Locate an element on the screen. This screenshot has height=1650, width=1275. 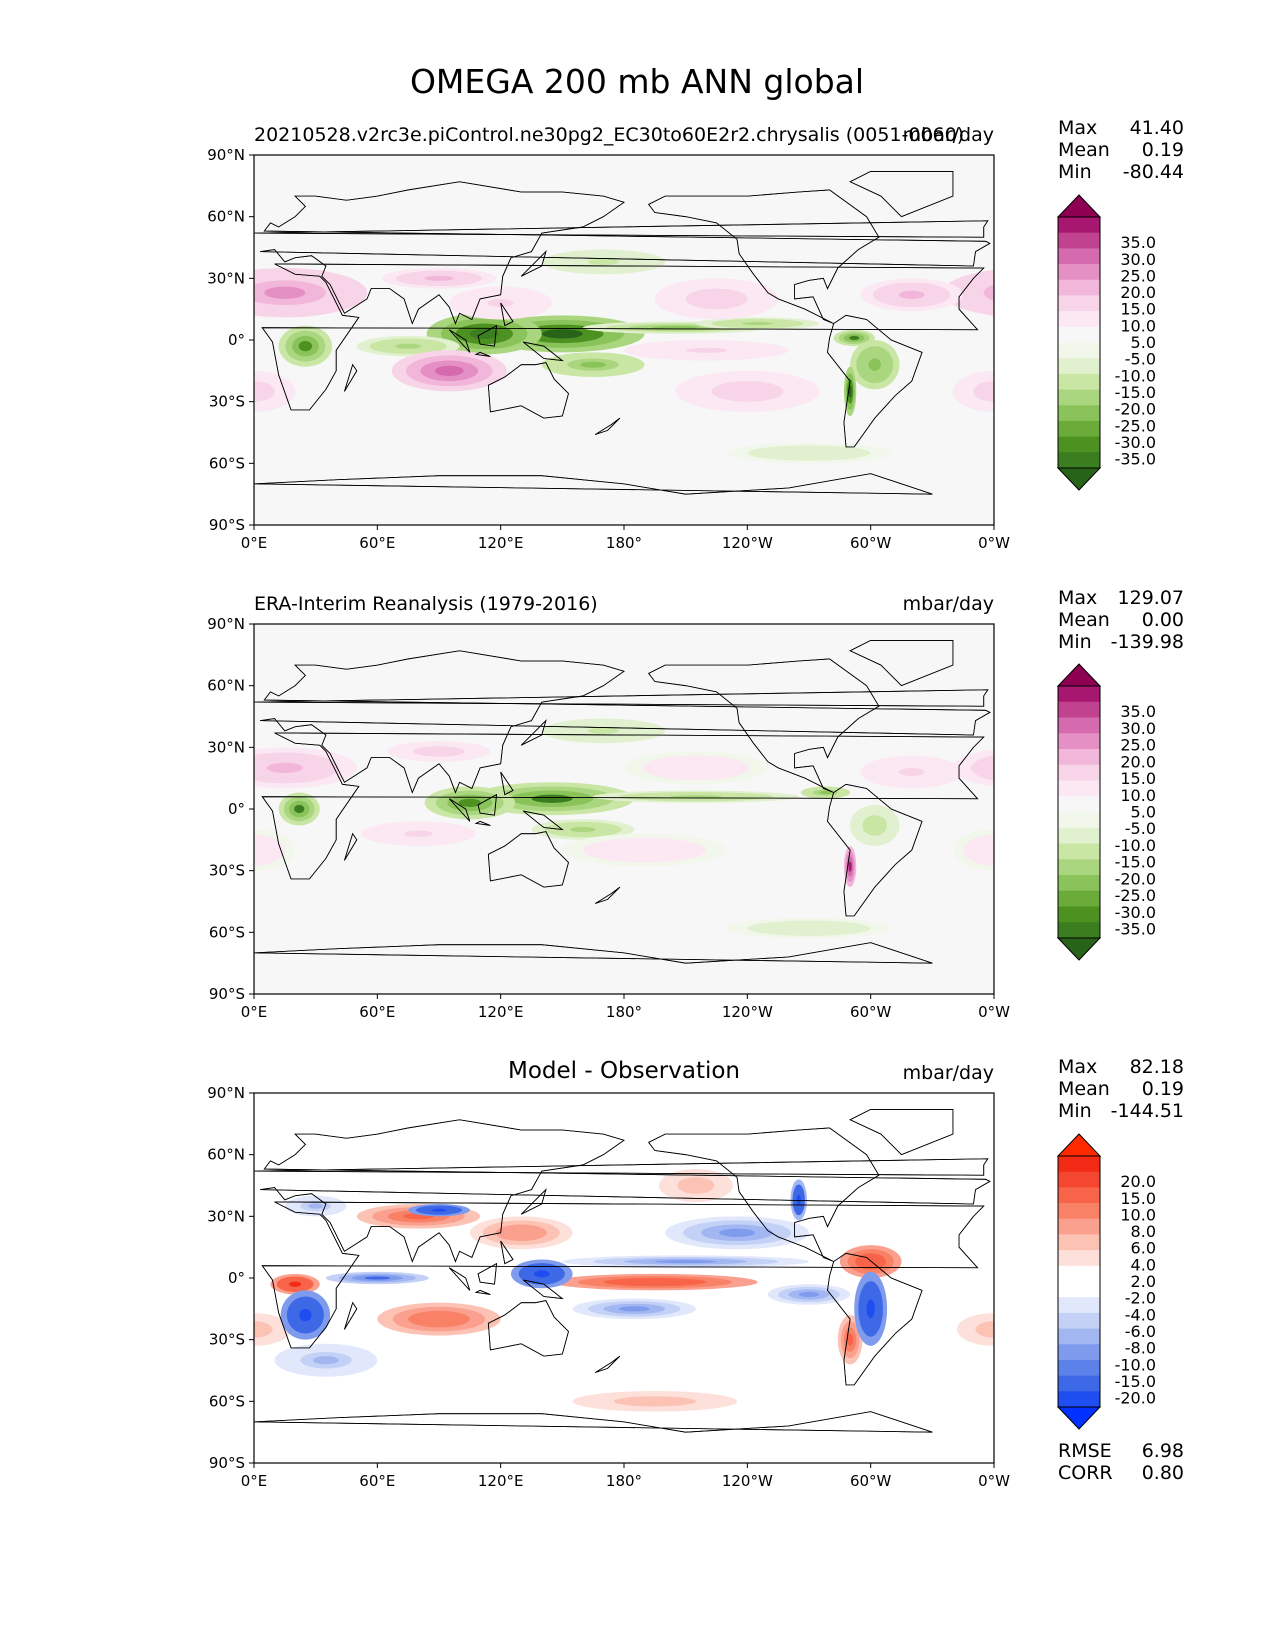
panel-units: mbar/day is located at coordinates (948, 135).